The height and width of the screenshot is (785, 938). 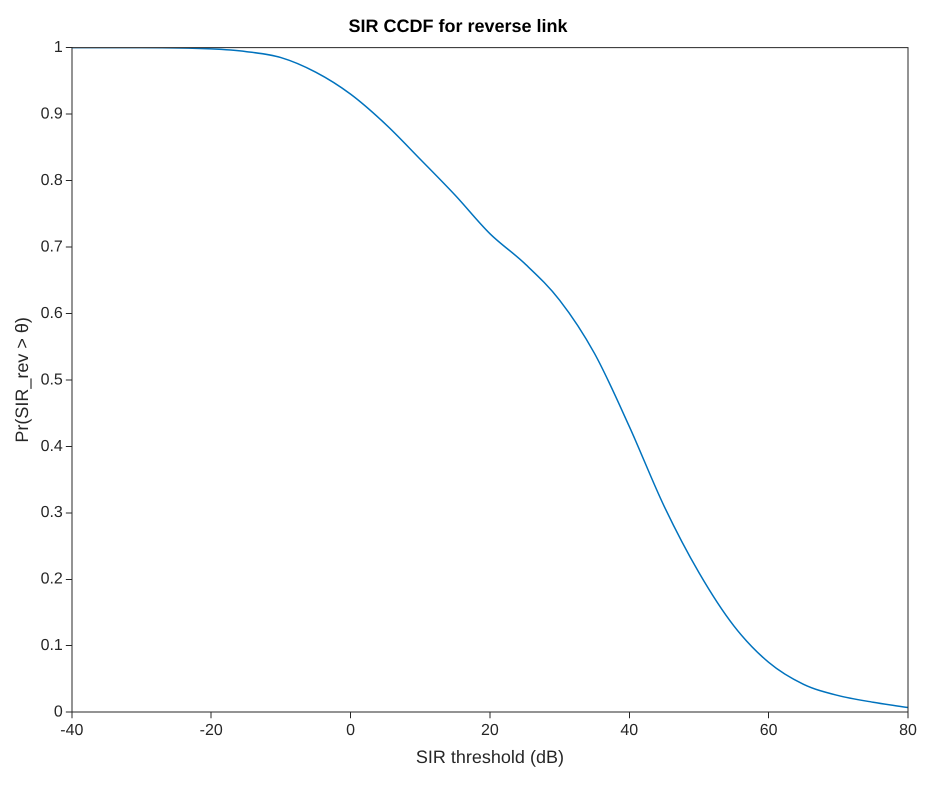 I want to click on x-tick-label: 60, so click(x=769, y=731).